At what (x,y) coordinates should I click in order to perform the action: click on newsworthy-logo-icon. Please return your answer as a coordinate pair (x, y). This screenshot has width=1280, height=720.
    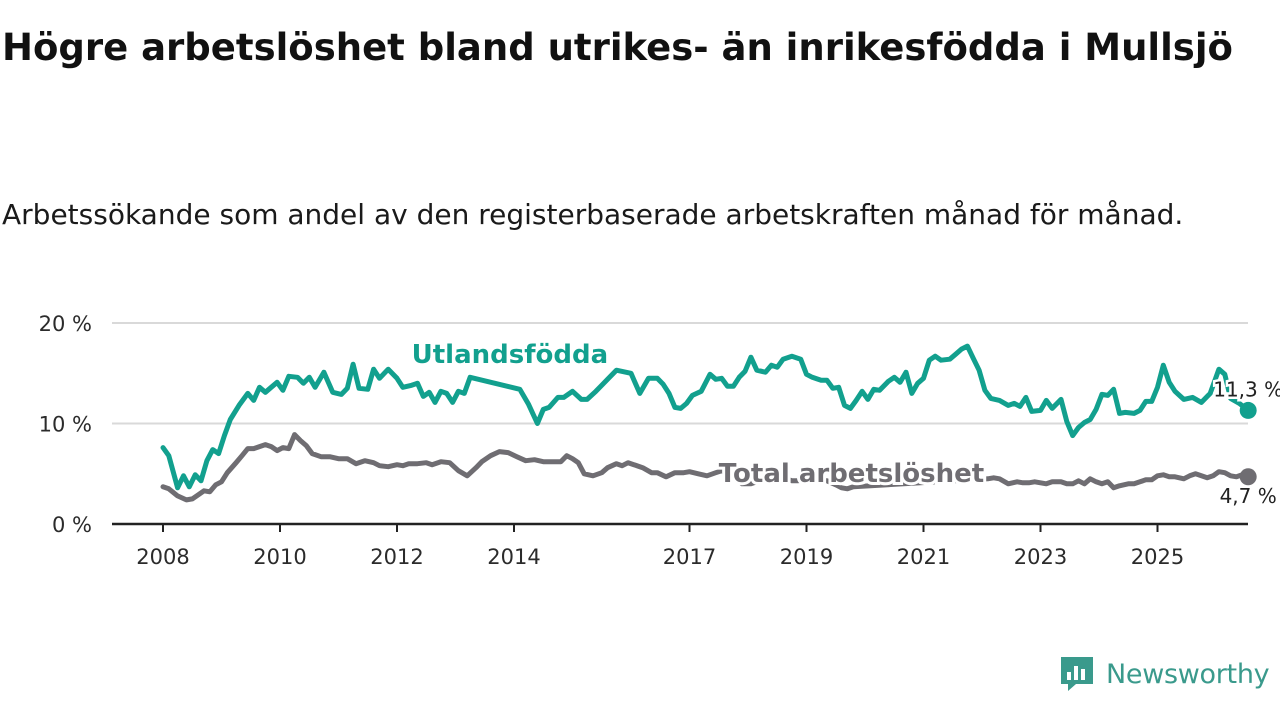
    Looking at the image, I should click on (1077, 674).